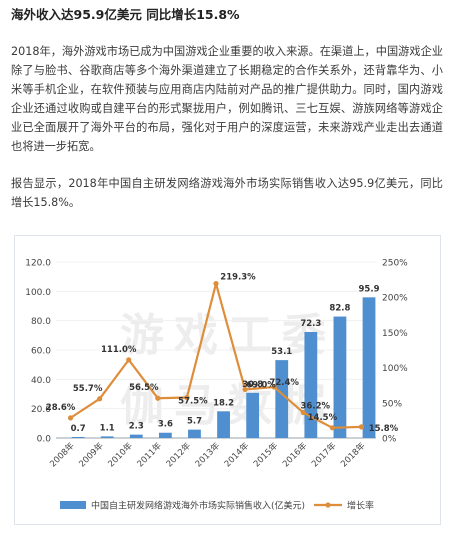 The height and width of the screenshot is (533, 453). What do you see at coordinates (389, 440) in the screenshot?
I see `y-right-tick-label: 0%` at bounding box center [389, 440].